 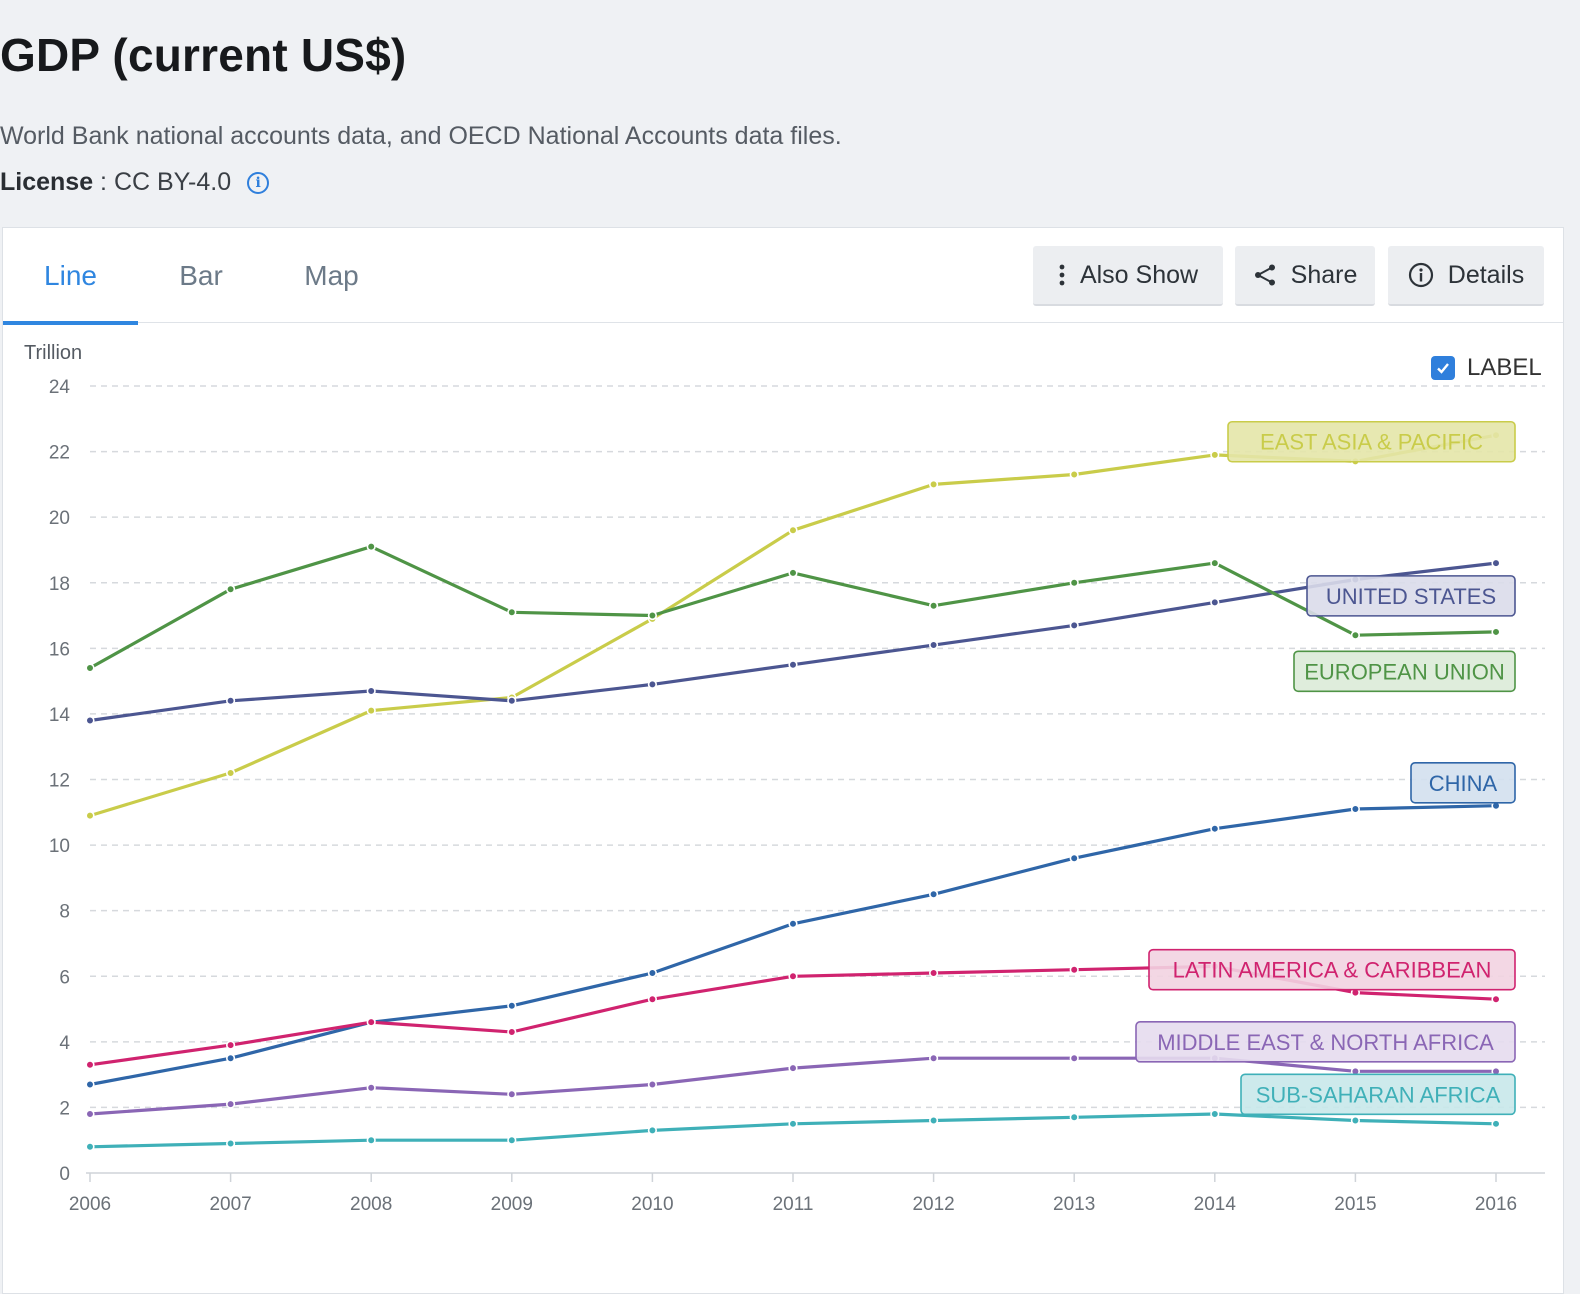 What do you see at coordinates (652, 1204) in the screenshot?
I see `x-tick-label: 2010` at bounding box center [652, 1204].